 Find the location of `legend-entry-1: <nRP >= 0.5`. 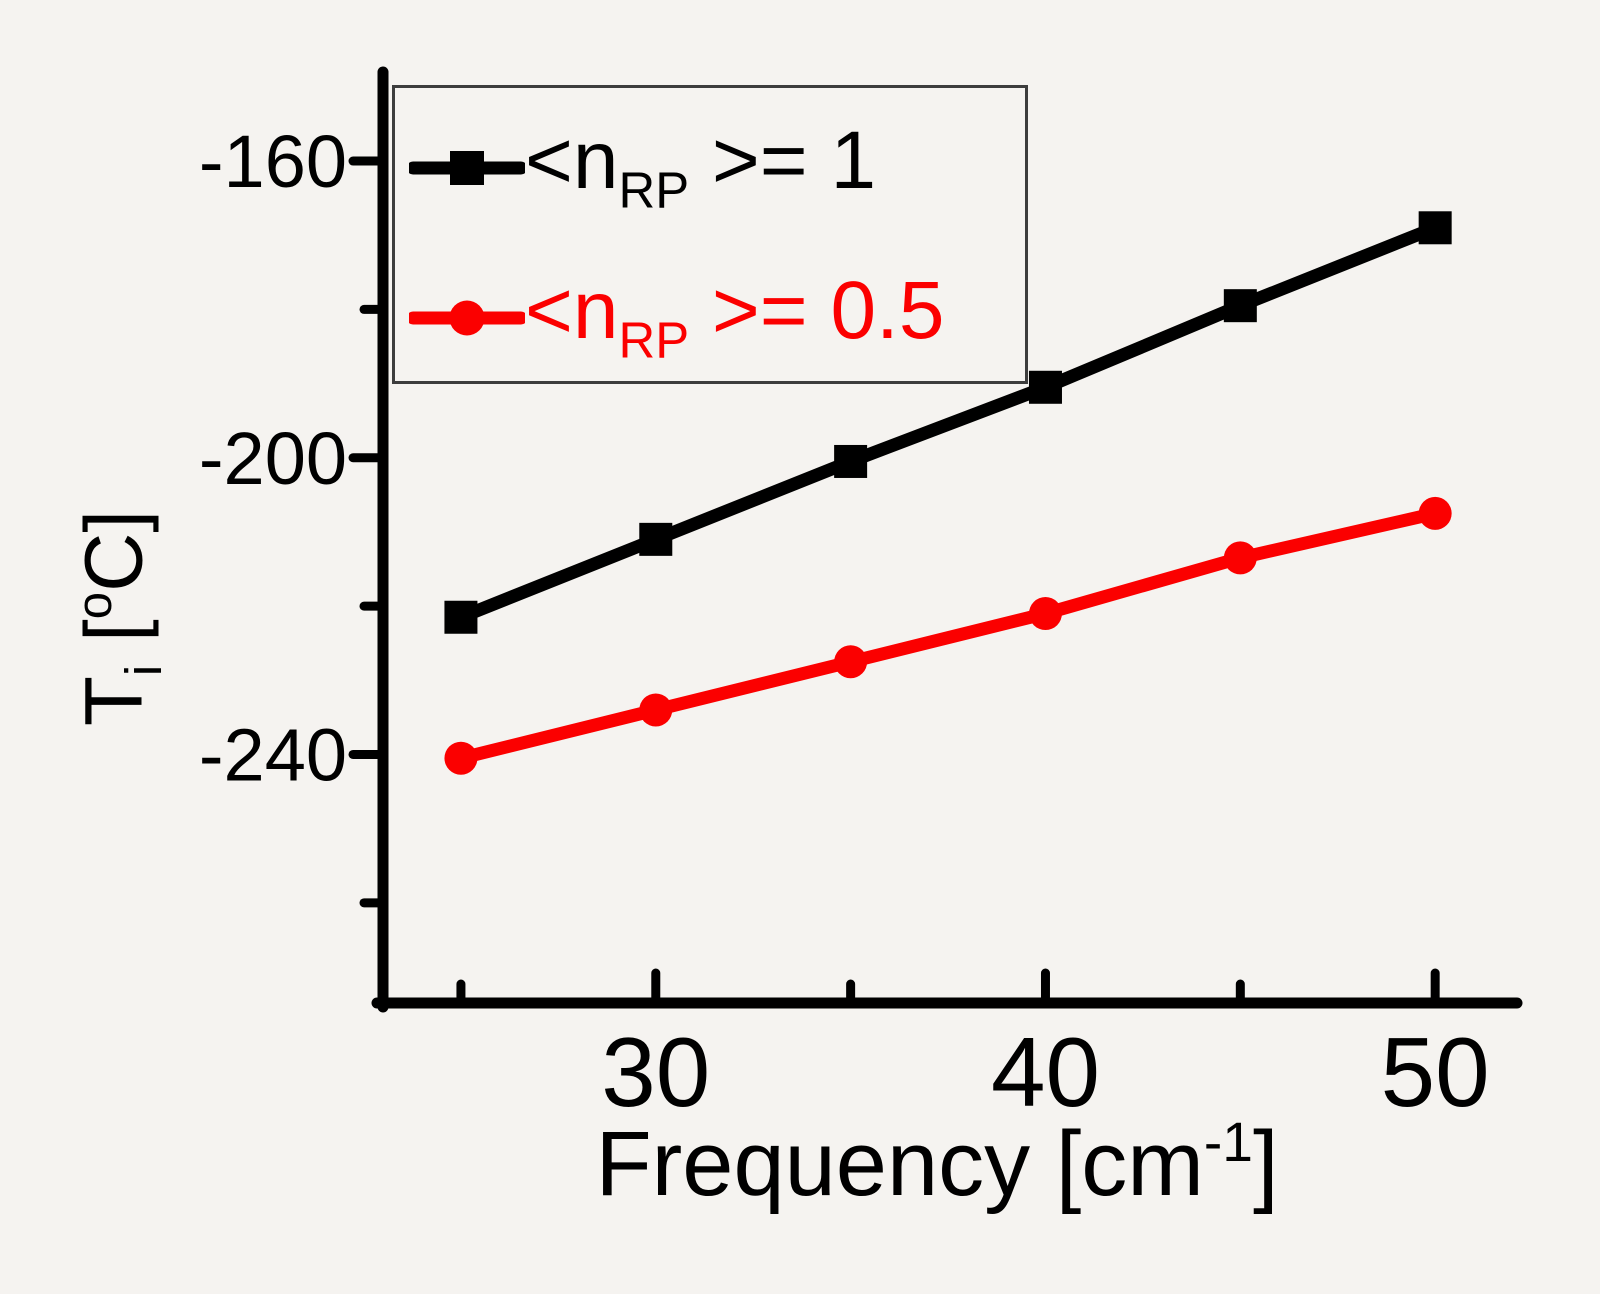

legend-entry-1: <nRP >= 0.5 is located at coordinates (717, 318).